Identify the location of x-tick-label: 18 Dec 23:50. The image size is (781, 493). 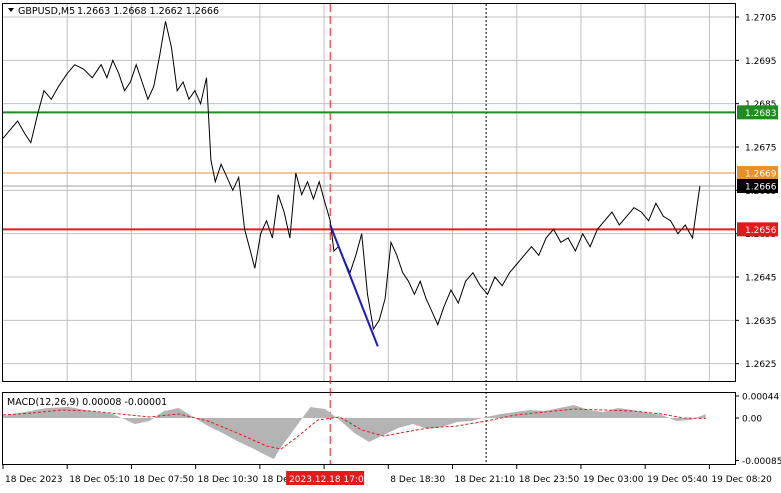
(549, 480).